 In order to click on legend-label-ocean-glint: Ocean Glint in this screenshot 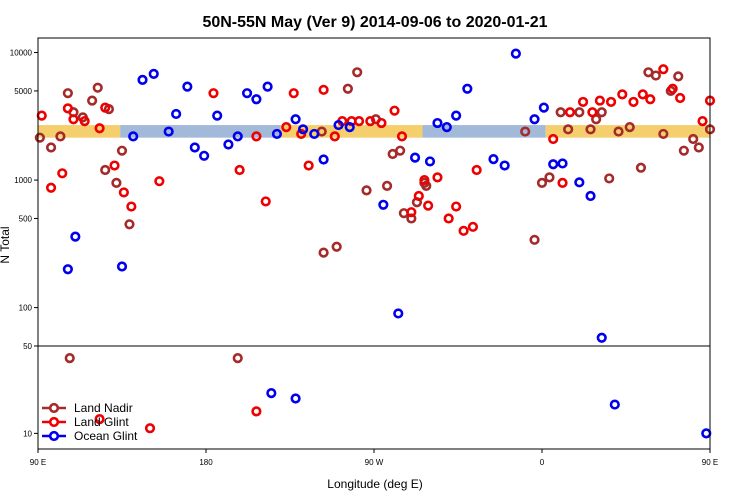, I will do `click(106, 436)`.